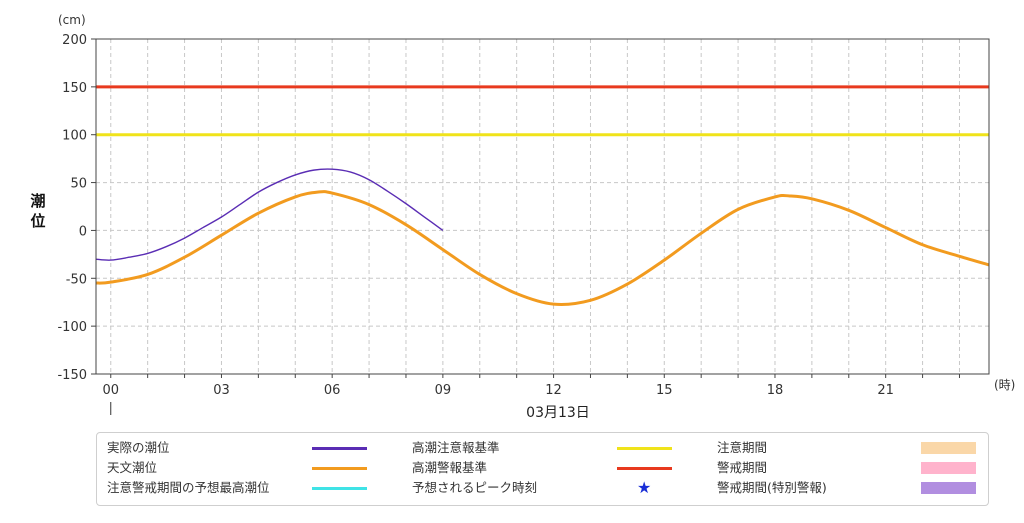  I want to click on y-tick-label: 150, so click(74, 88).